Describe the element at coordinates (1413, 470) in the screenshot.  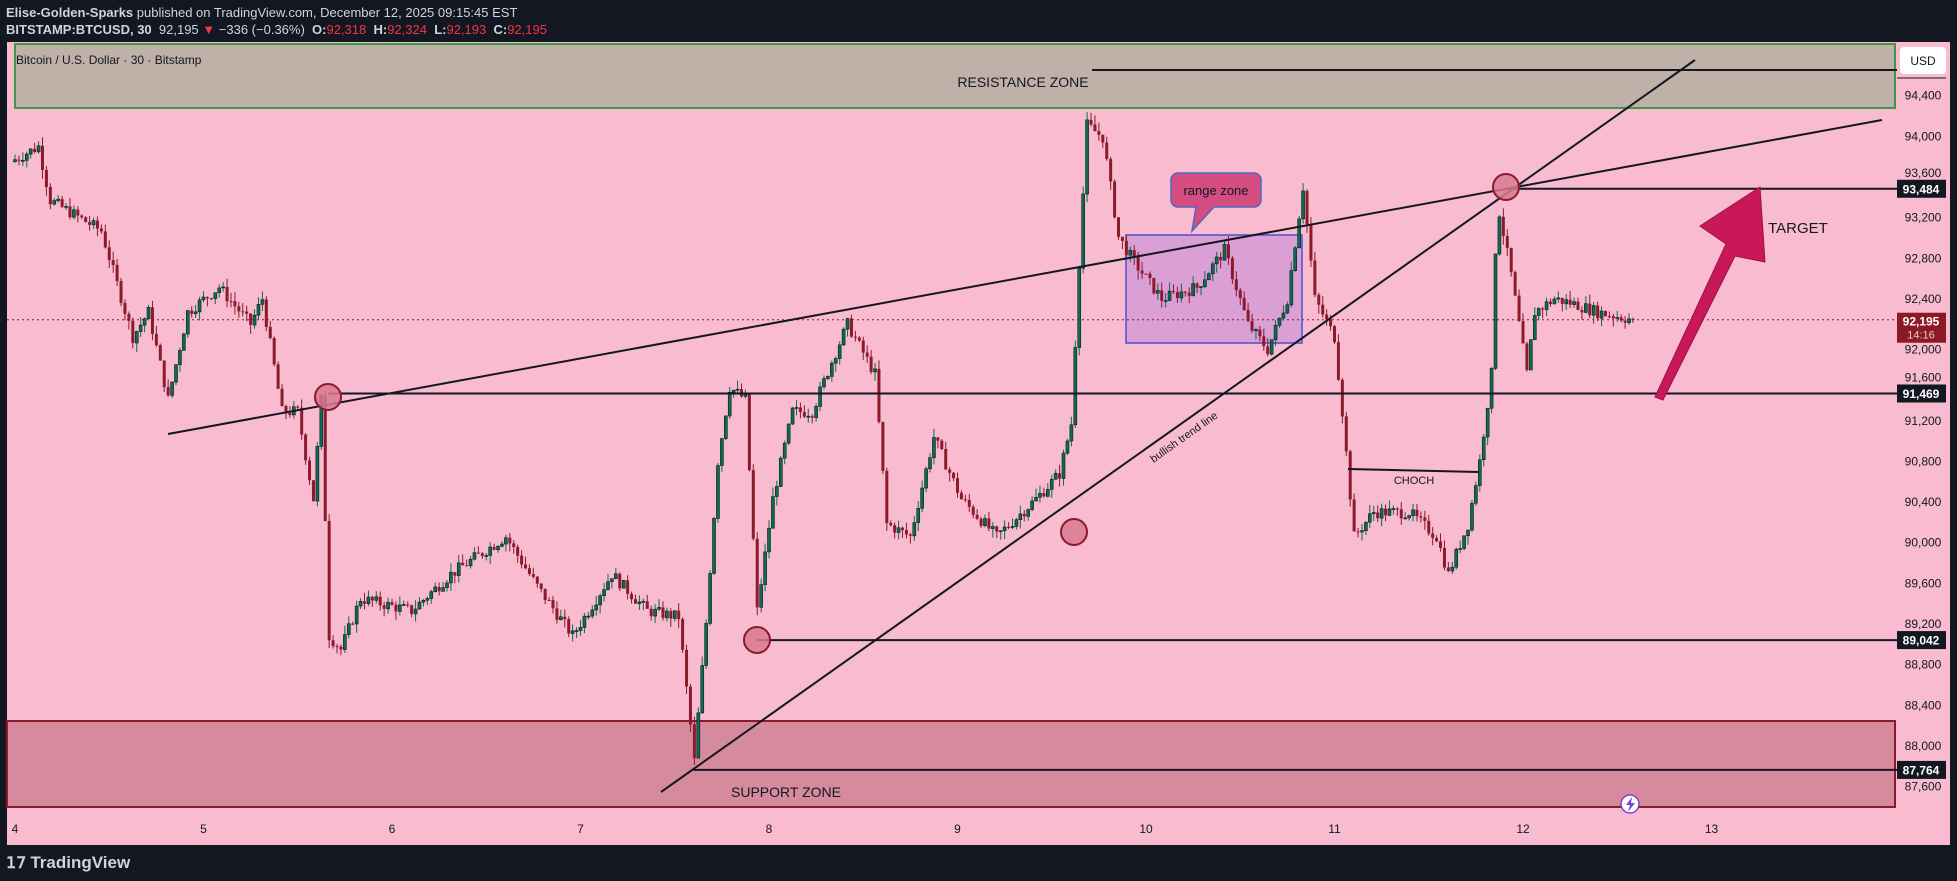
I see `choch-line` at that location.